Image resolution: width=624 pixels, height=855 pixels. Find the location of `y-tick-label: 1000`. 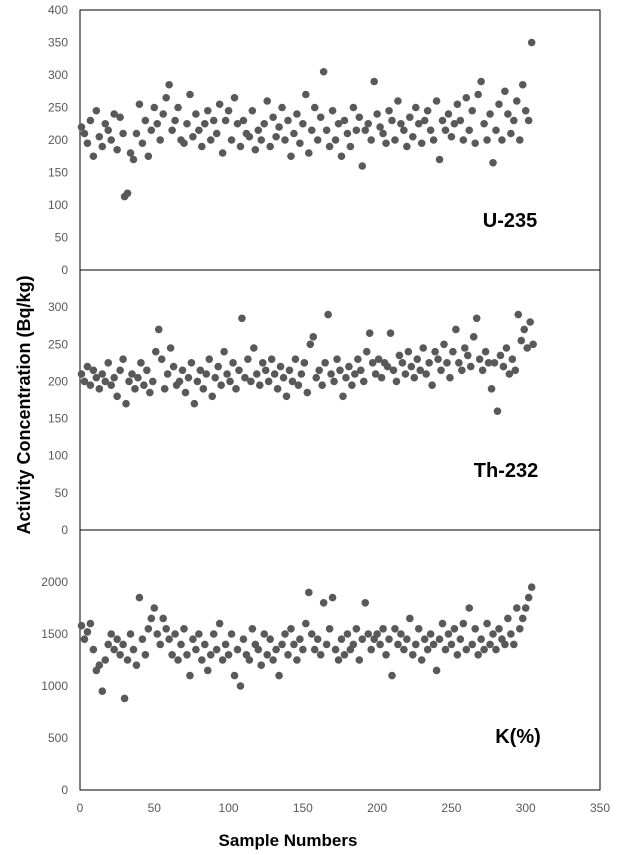

y-tick-label: 1000 is located at coordinates (54, 686).